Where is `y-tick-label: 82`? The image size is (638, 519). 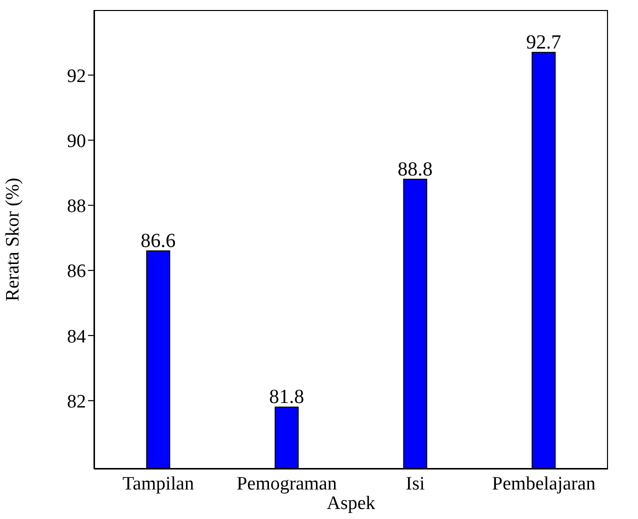 y-tick-label: 82 is located at coordinates (76, 401).